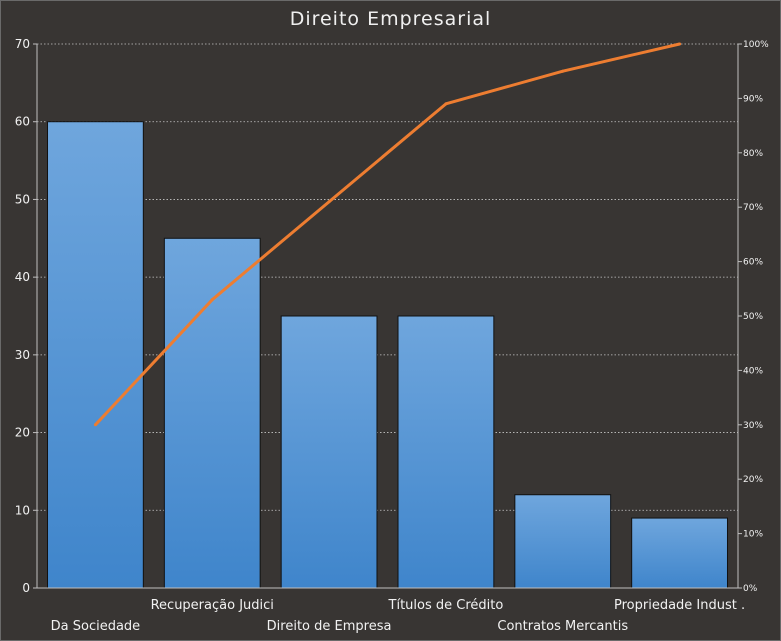  I want to click on category-label-1: Recuperação Judici, so click(212, 605).